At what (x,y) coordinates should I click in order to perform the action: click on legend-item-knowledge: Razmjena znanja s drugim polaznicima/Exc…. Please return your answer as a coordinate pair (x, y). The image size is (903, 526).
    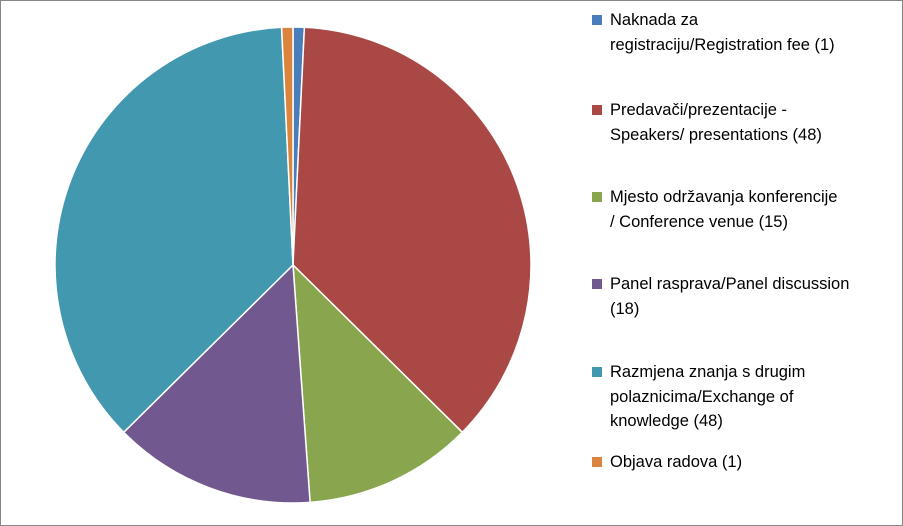
    Looking at the image, I should click on (742, 397).